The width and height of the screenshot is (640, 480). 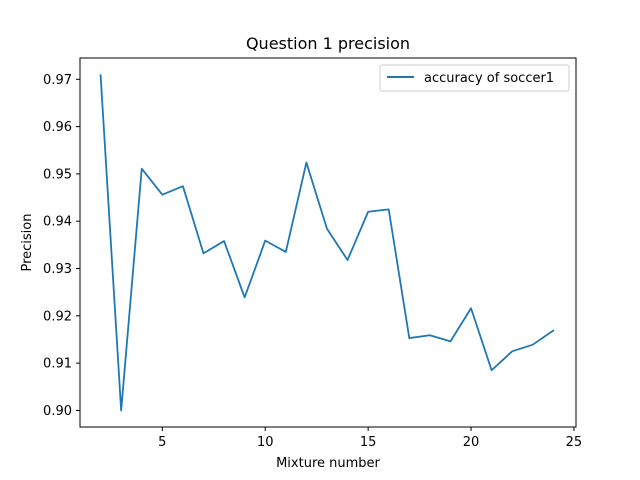 What do you see at coordinates (57, 316) in the screenshot?
I see `y-tick-label: 0.92` at bounding box center [57, 316].